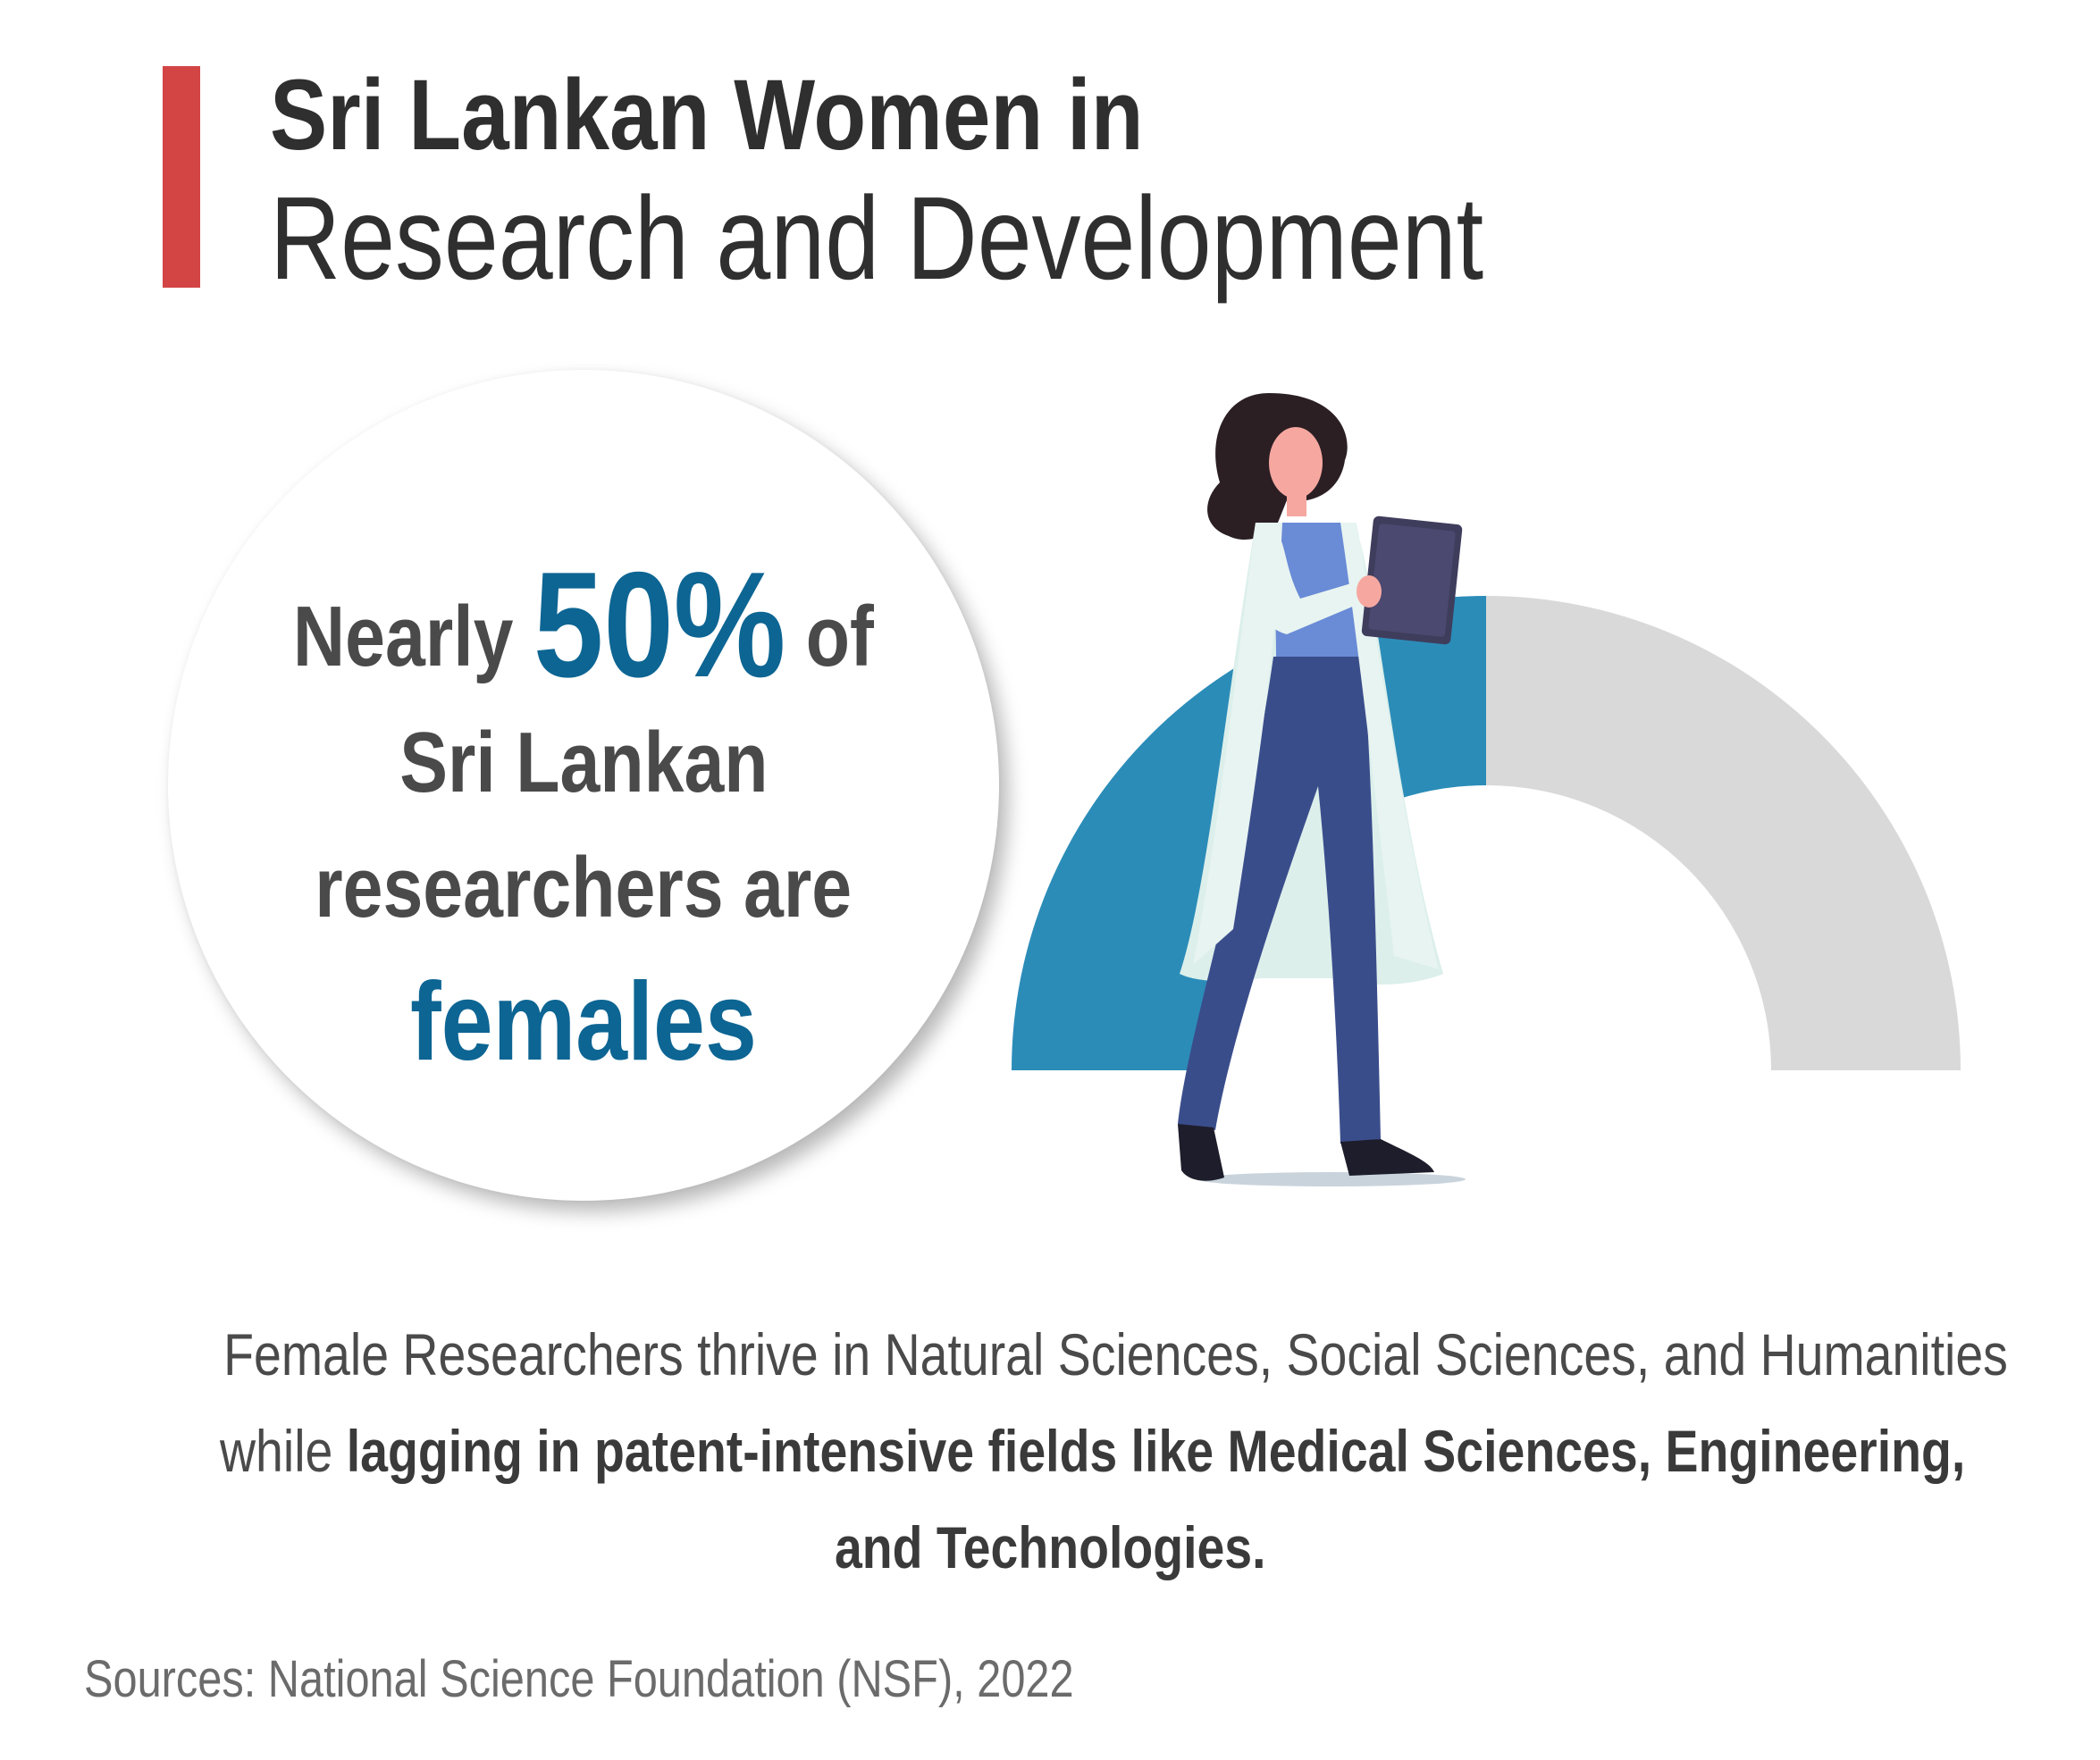 This screenshot has height=1760, width=2100. What do you see at coordinates (1331, 1179) in the screenshot?
I see `figure-shadow-icon` at bounding box center [1331, 1179].